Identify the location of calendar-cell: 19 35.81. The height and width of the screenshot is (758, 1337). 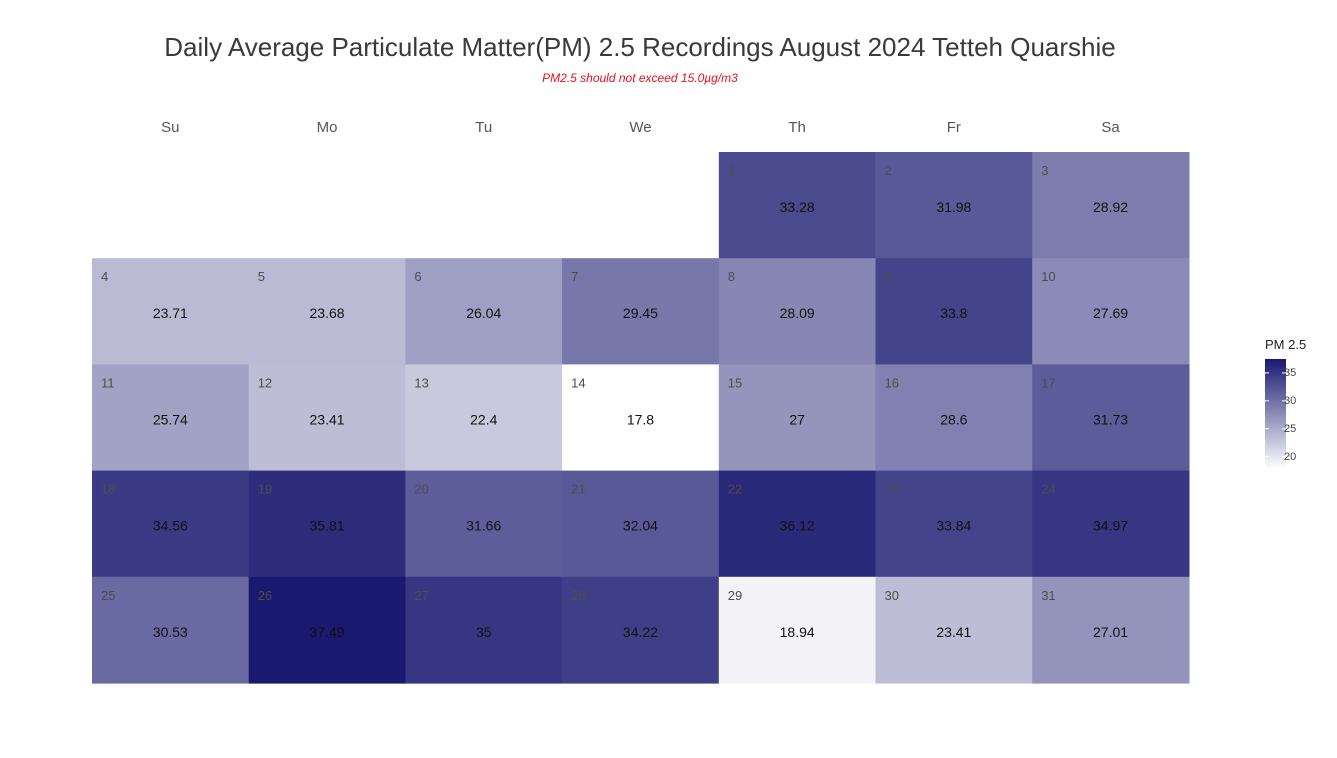
(327, 524).